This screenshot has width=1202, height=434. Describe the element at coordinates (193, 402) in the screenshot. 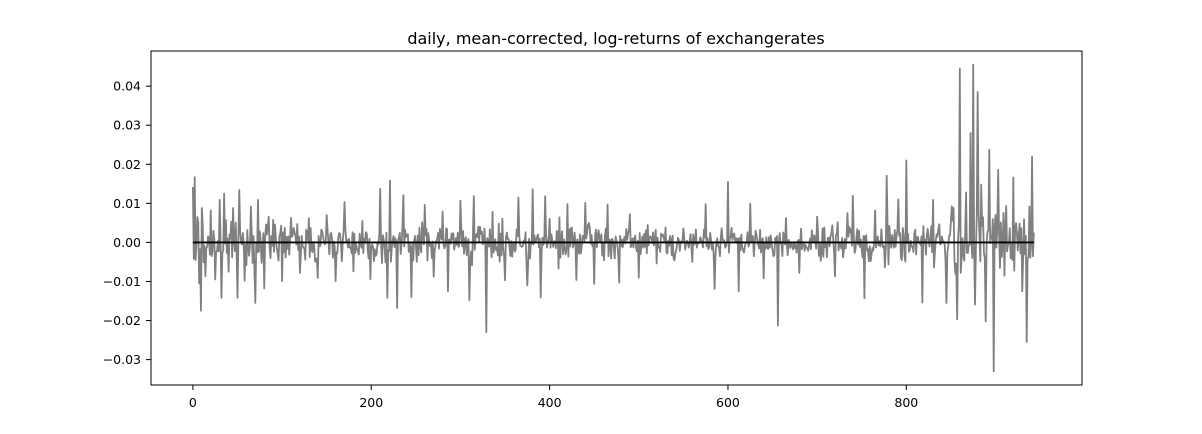

I see `x-tick-label: 0` at that location.